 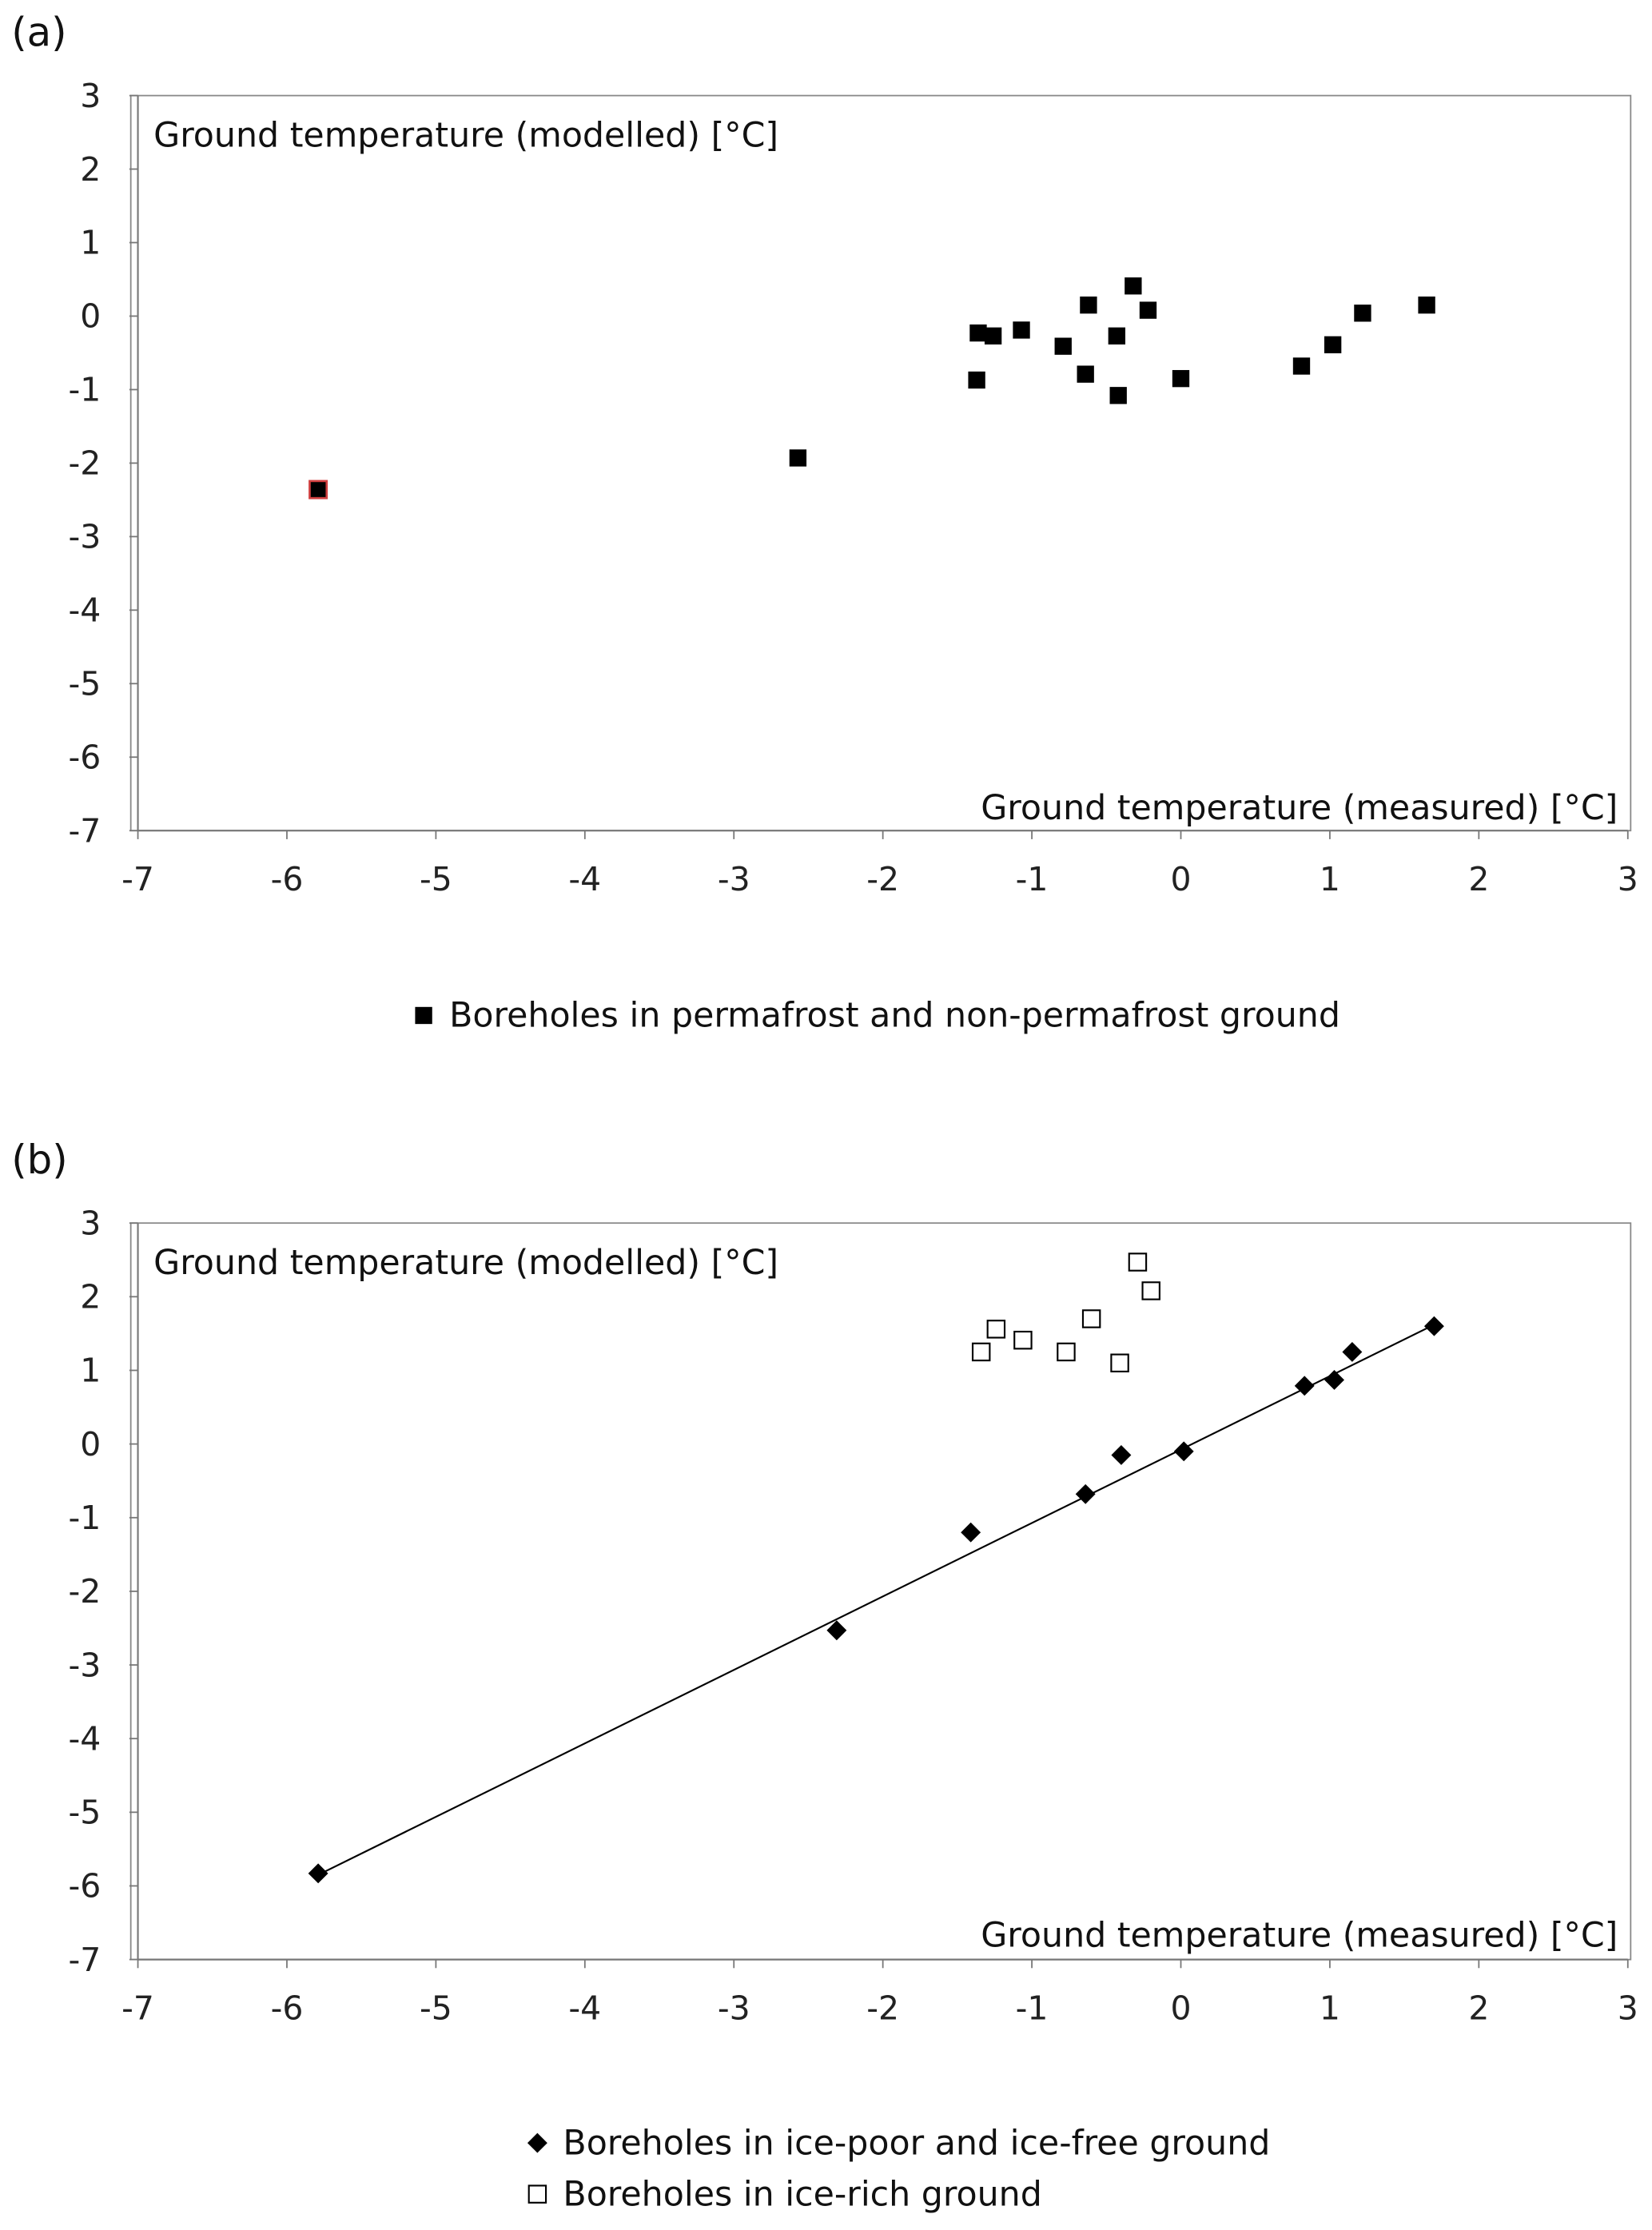 I want to click on y-tick-label: -7, so click(x=85, y=830).